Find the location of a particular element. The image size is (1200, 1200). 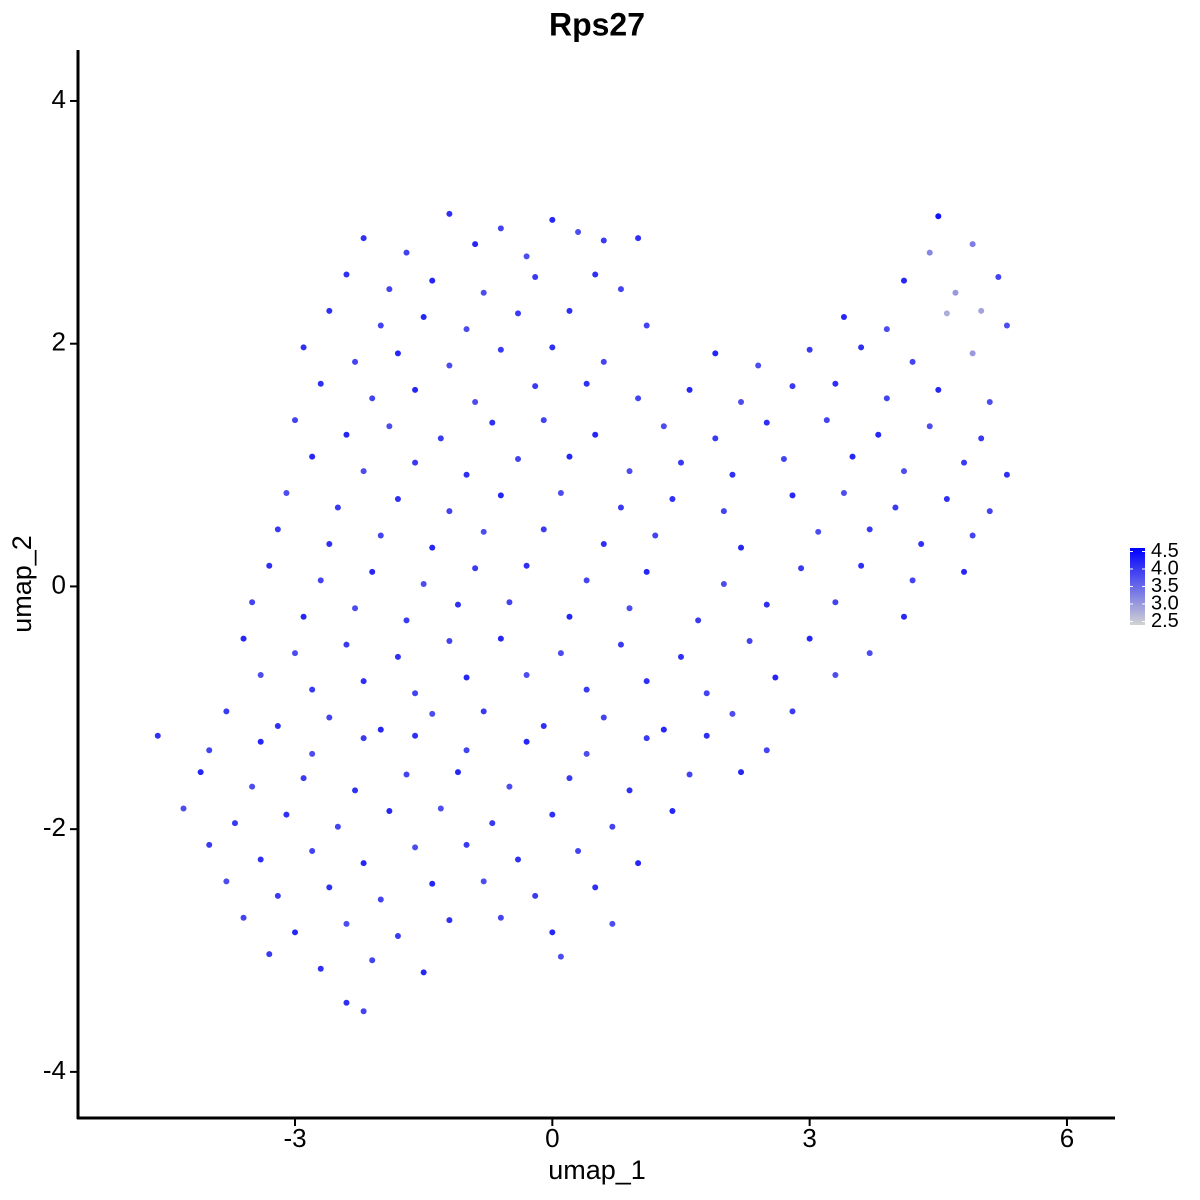

chart-title: Rps27 is located at coordinates (597, 24).